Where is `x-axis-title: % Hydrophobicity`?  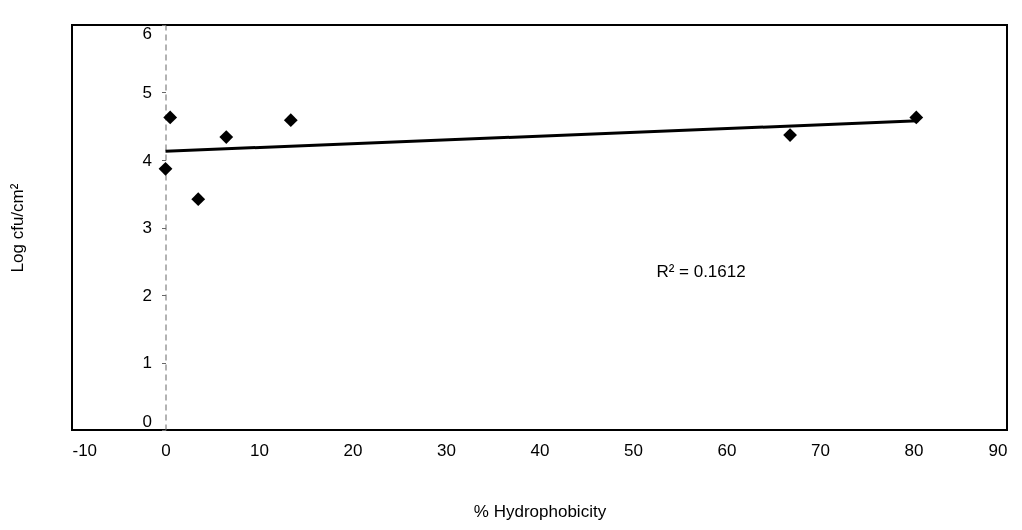
x-axis-title: % Hydrophobicity is located at coordinates (540, 511).